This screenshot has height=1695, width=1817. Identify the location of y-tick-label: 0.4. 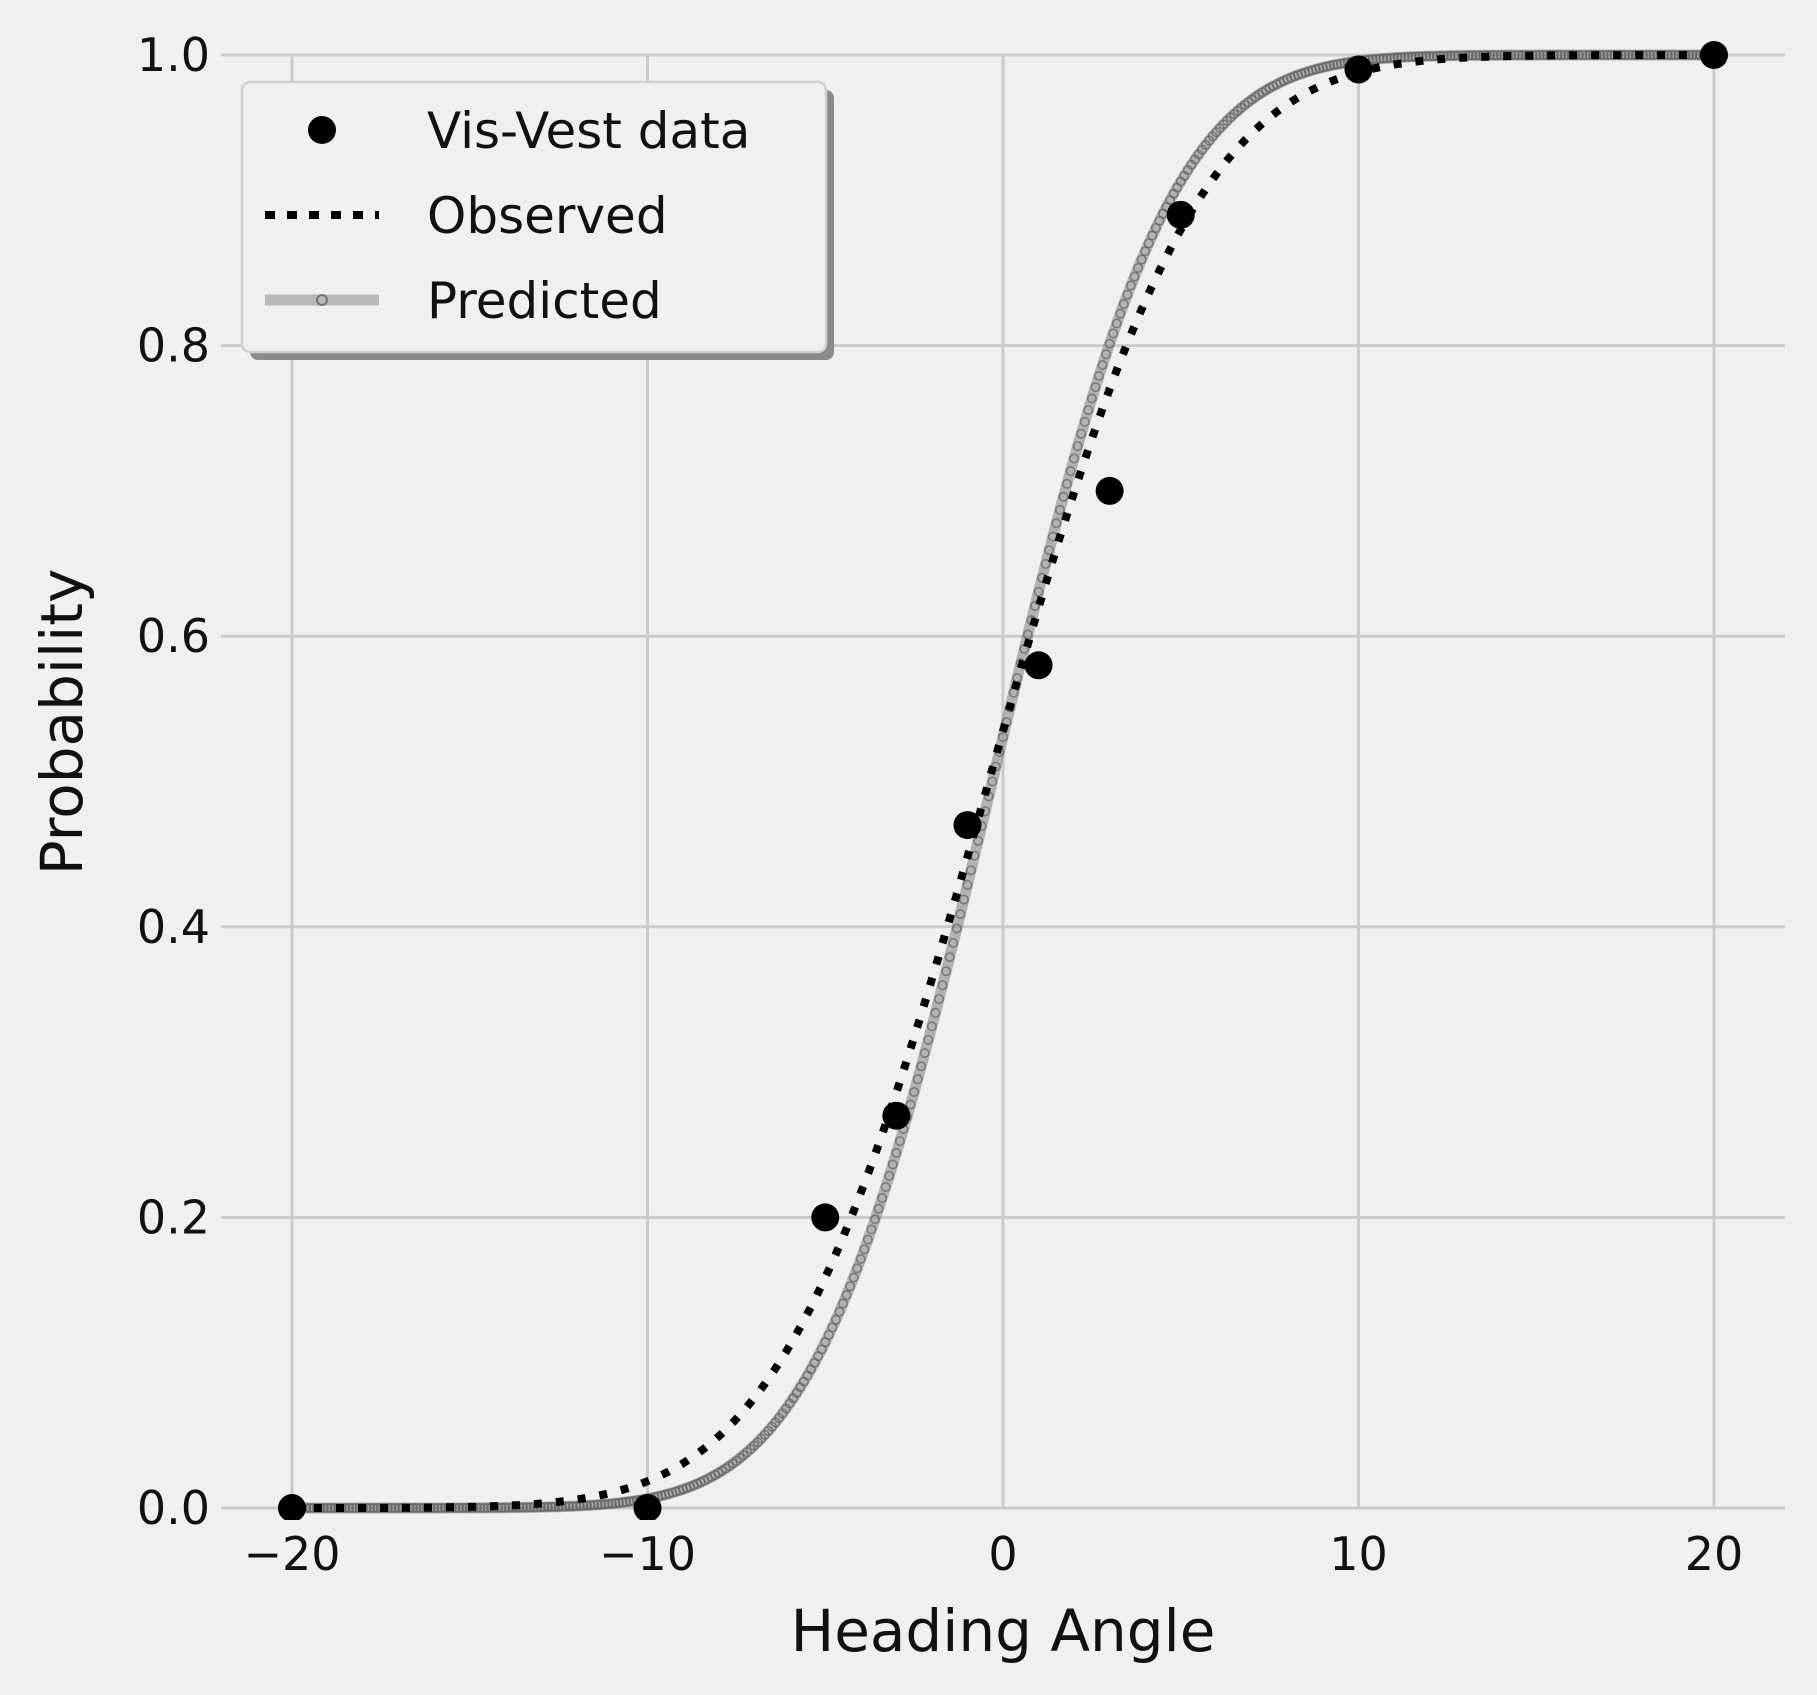
(173, 927).